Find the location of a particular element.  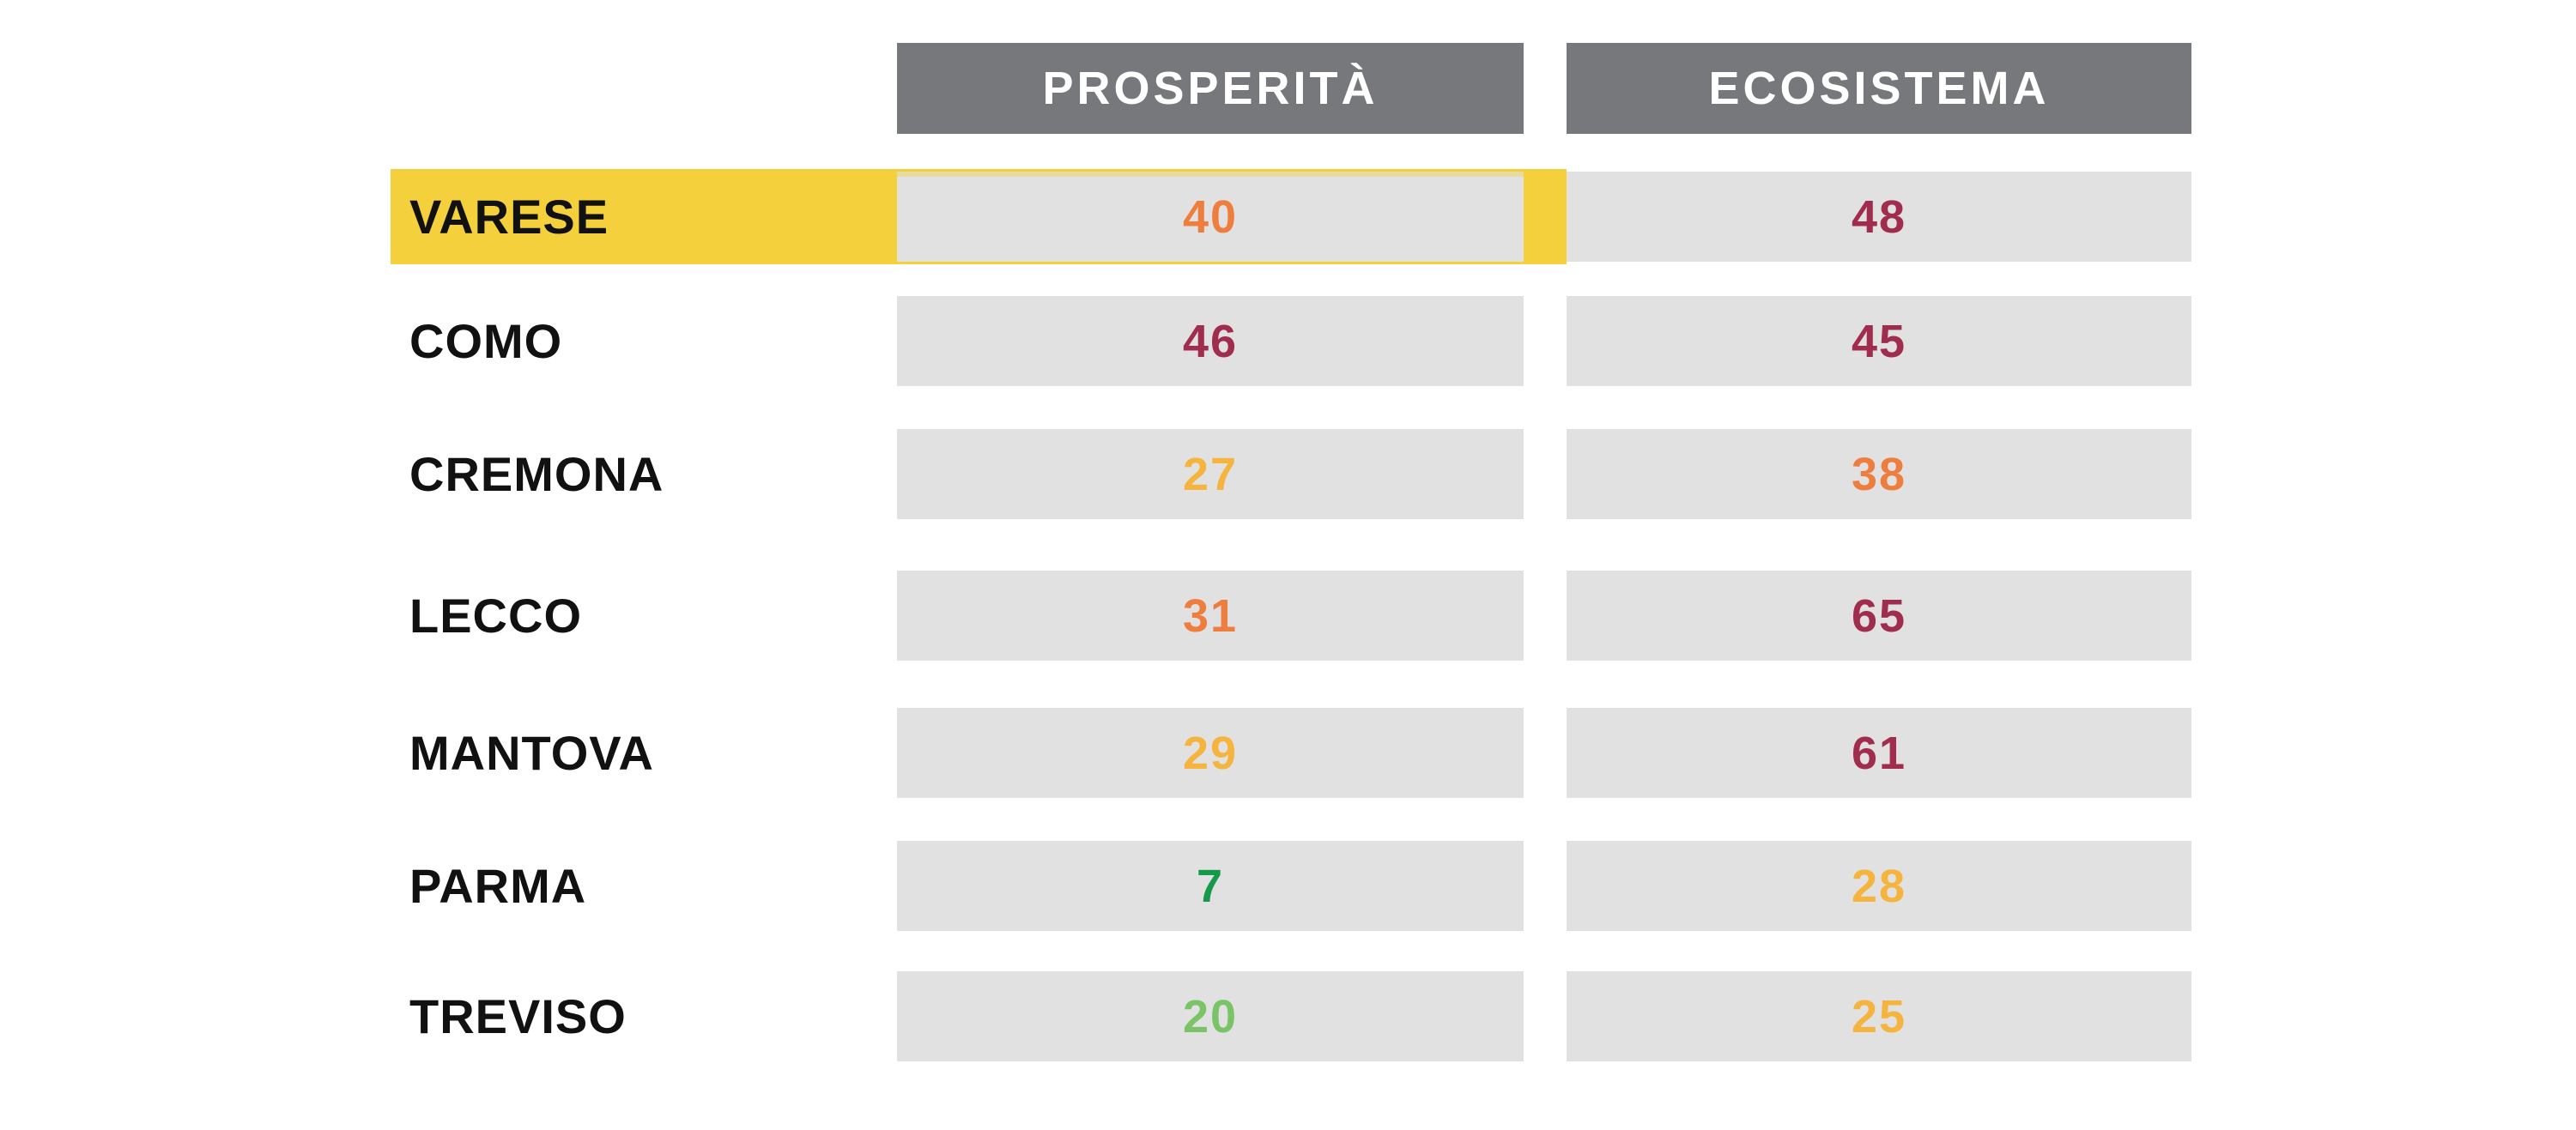

value-treviso-ecosistema: 25 is located at coordinates (1879, 1016).